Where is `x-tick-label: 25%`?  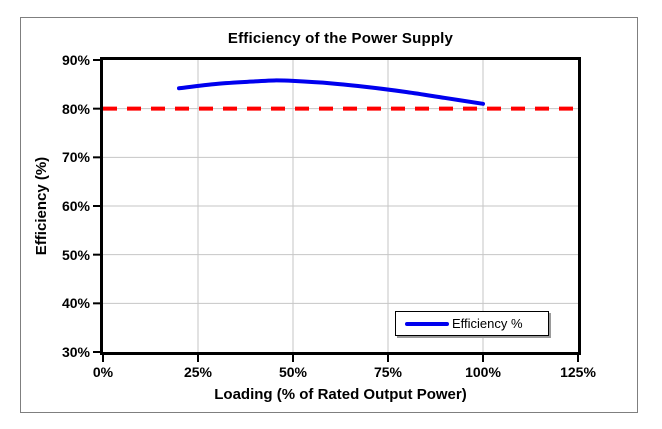
x-tick-label: 25% is located at coordinates (198, 372).